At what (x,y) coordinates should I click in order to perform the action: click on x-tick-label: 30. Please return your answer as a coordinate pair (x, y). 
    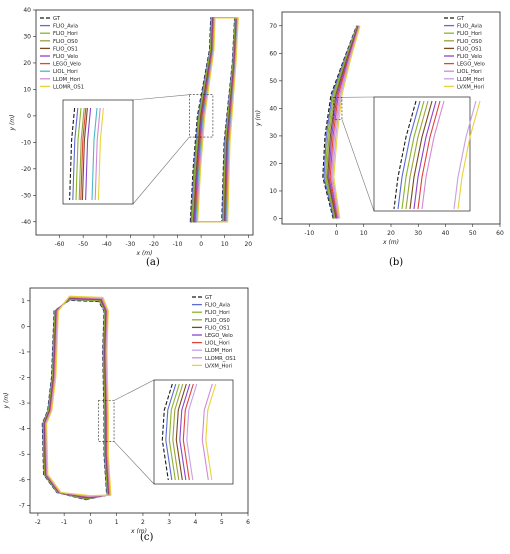
    Looking at the image, I should click on (418, 233).